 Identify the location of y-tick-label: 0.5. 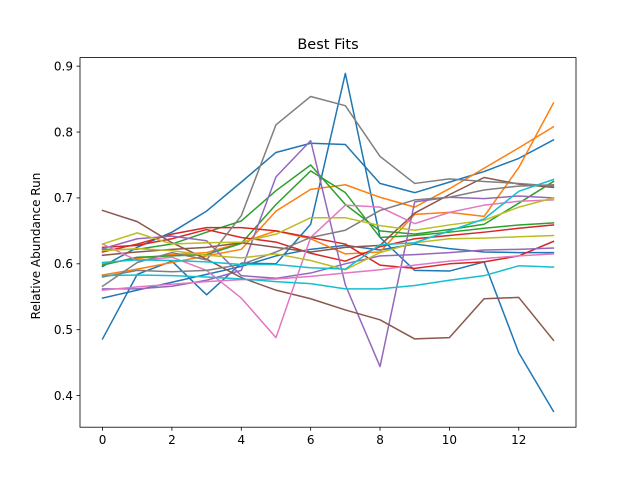
(63, 330).